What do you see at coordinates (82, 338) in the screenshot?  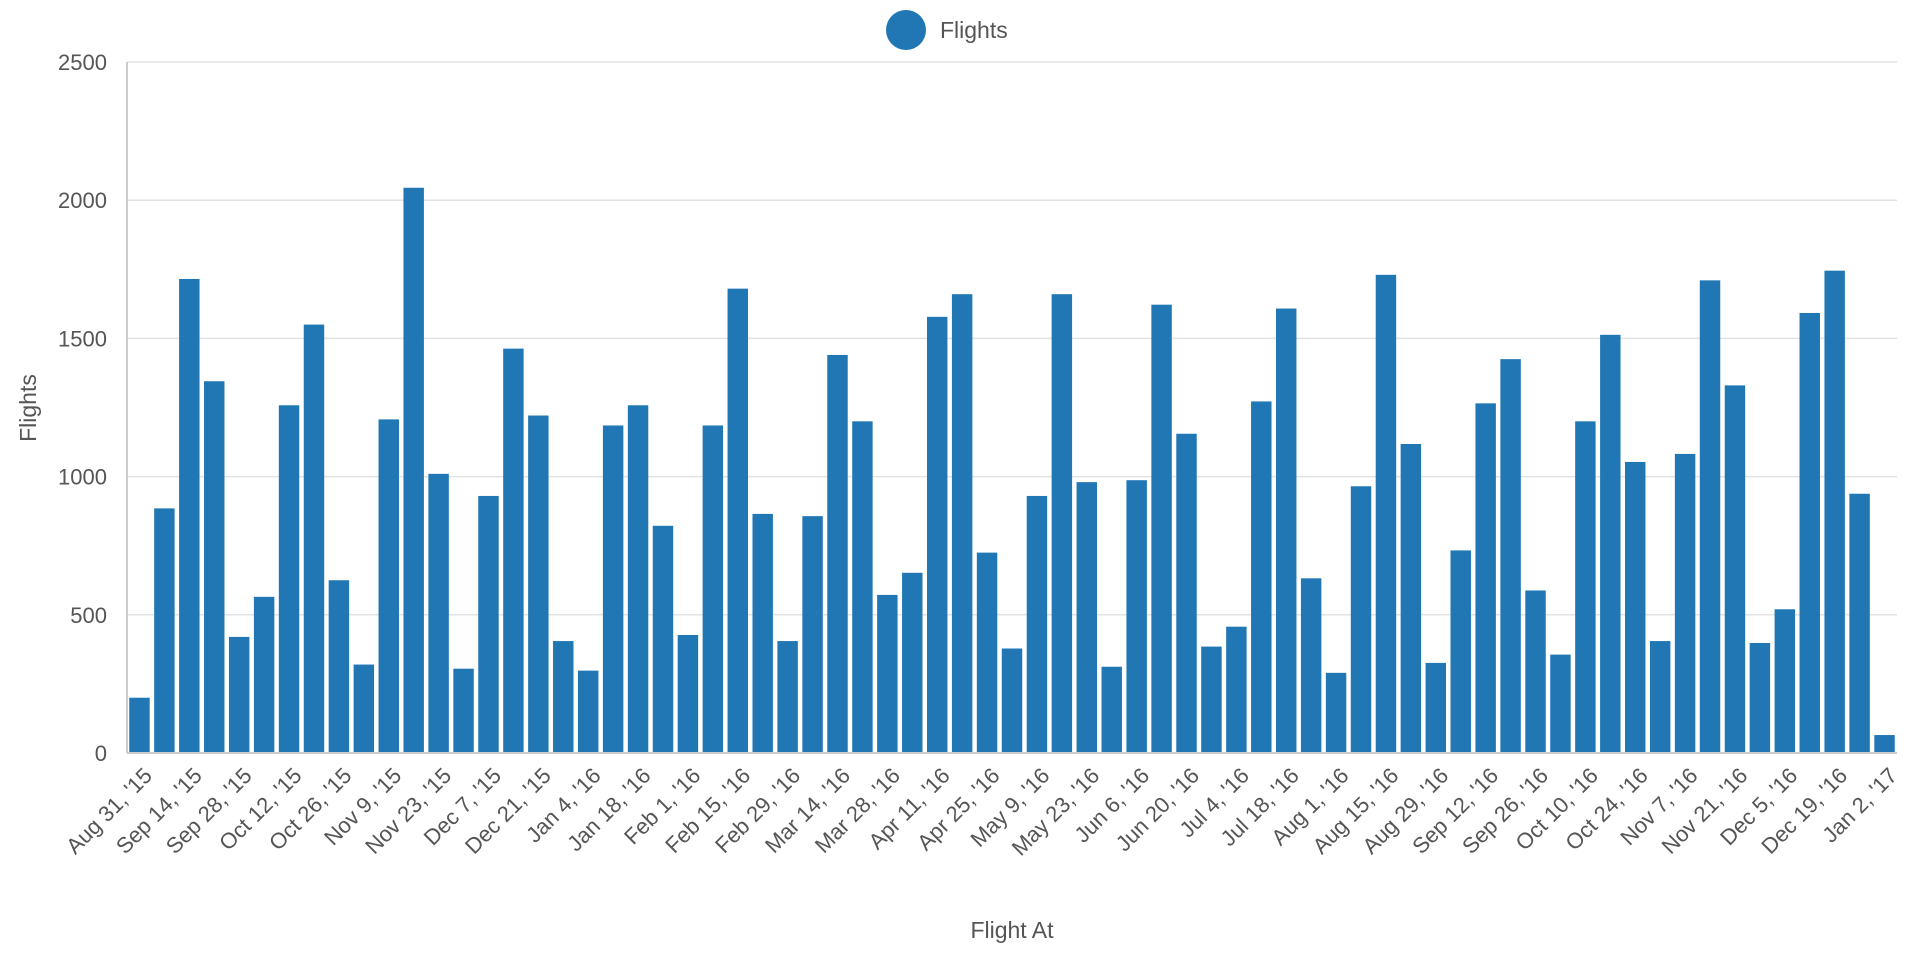 I see `y-tick-label: 1500` at bounding box center [82, 338].